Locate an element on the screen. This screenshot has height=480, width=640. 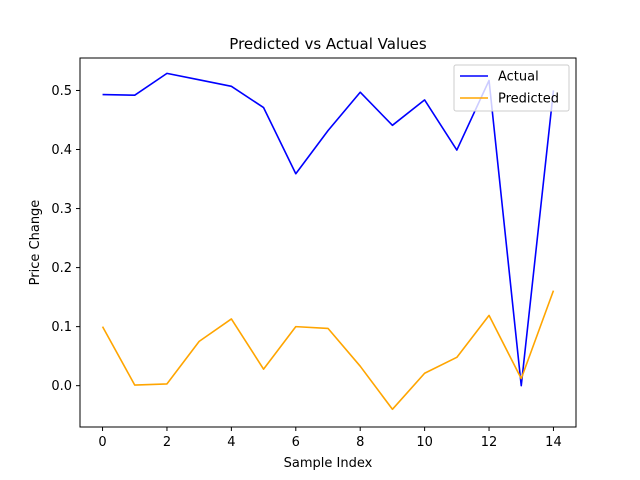
legend-label-actual: Actual is located at coordinates (518, 77).